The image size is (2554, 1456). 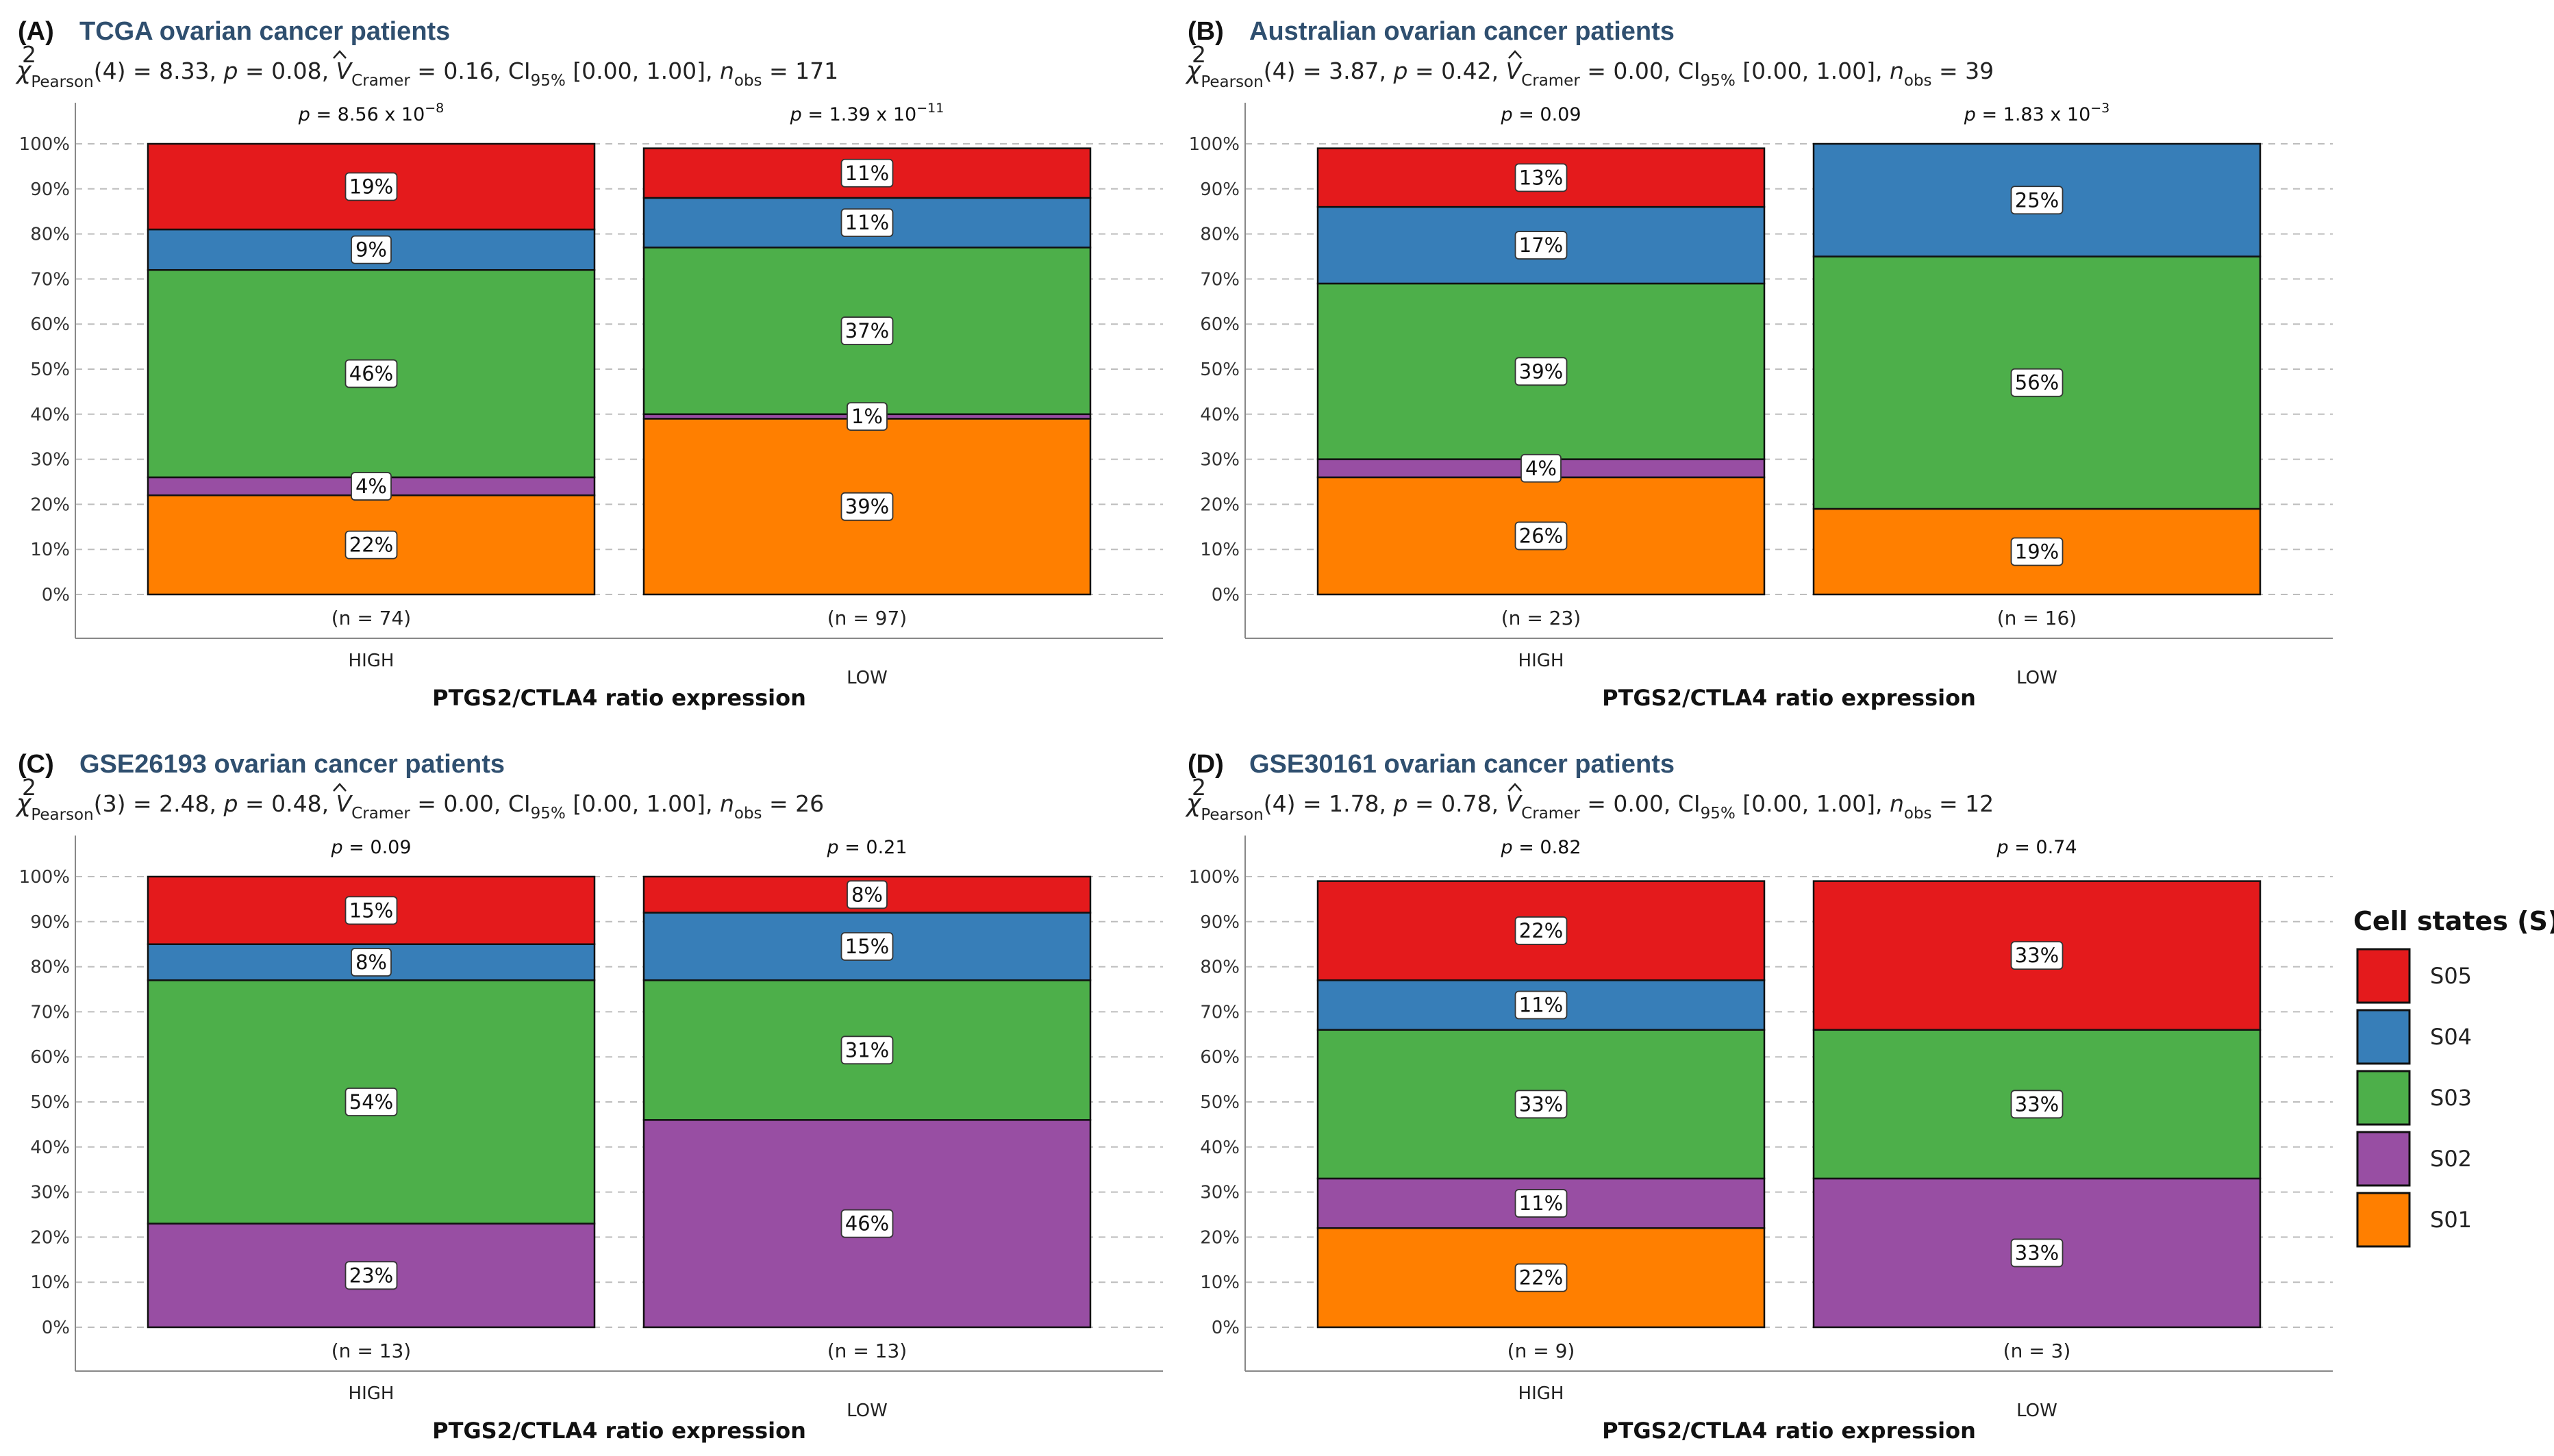 I want to click on panel-letter: (D), so click(x=1206, y=764).